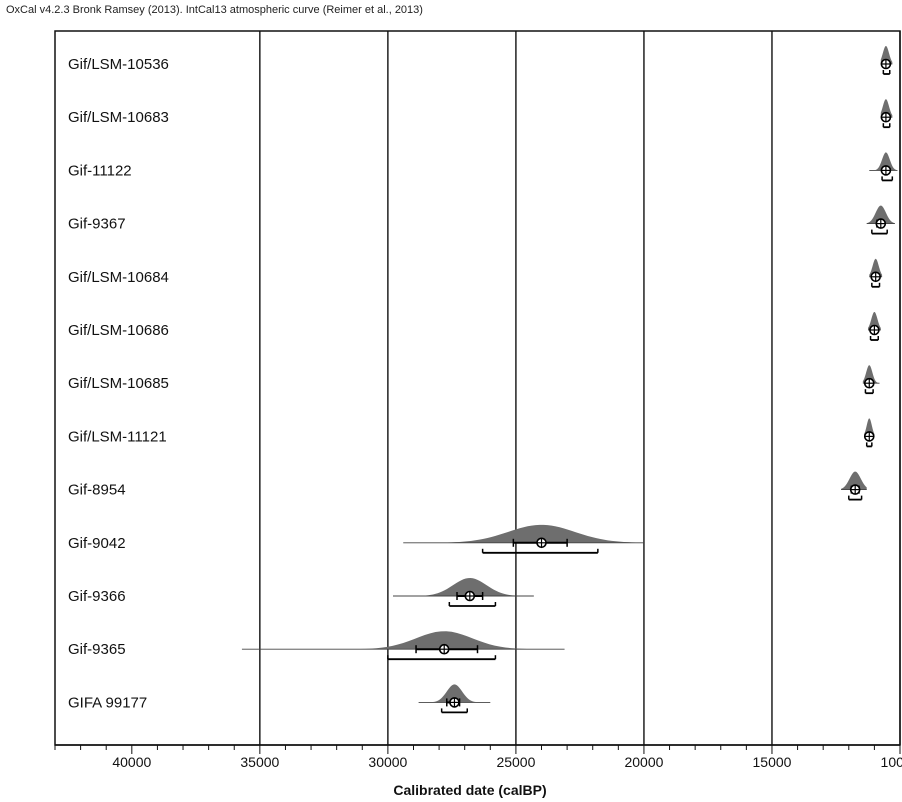 The height and width of the screenshot is (802, 902). What do you see at coordinates (467, 486) in the screenshot?
I see `sample-row: Gif-8954` at bounding box center [467, 486].